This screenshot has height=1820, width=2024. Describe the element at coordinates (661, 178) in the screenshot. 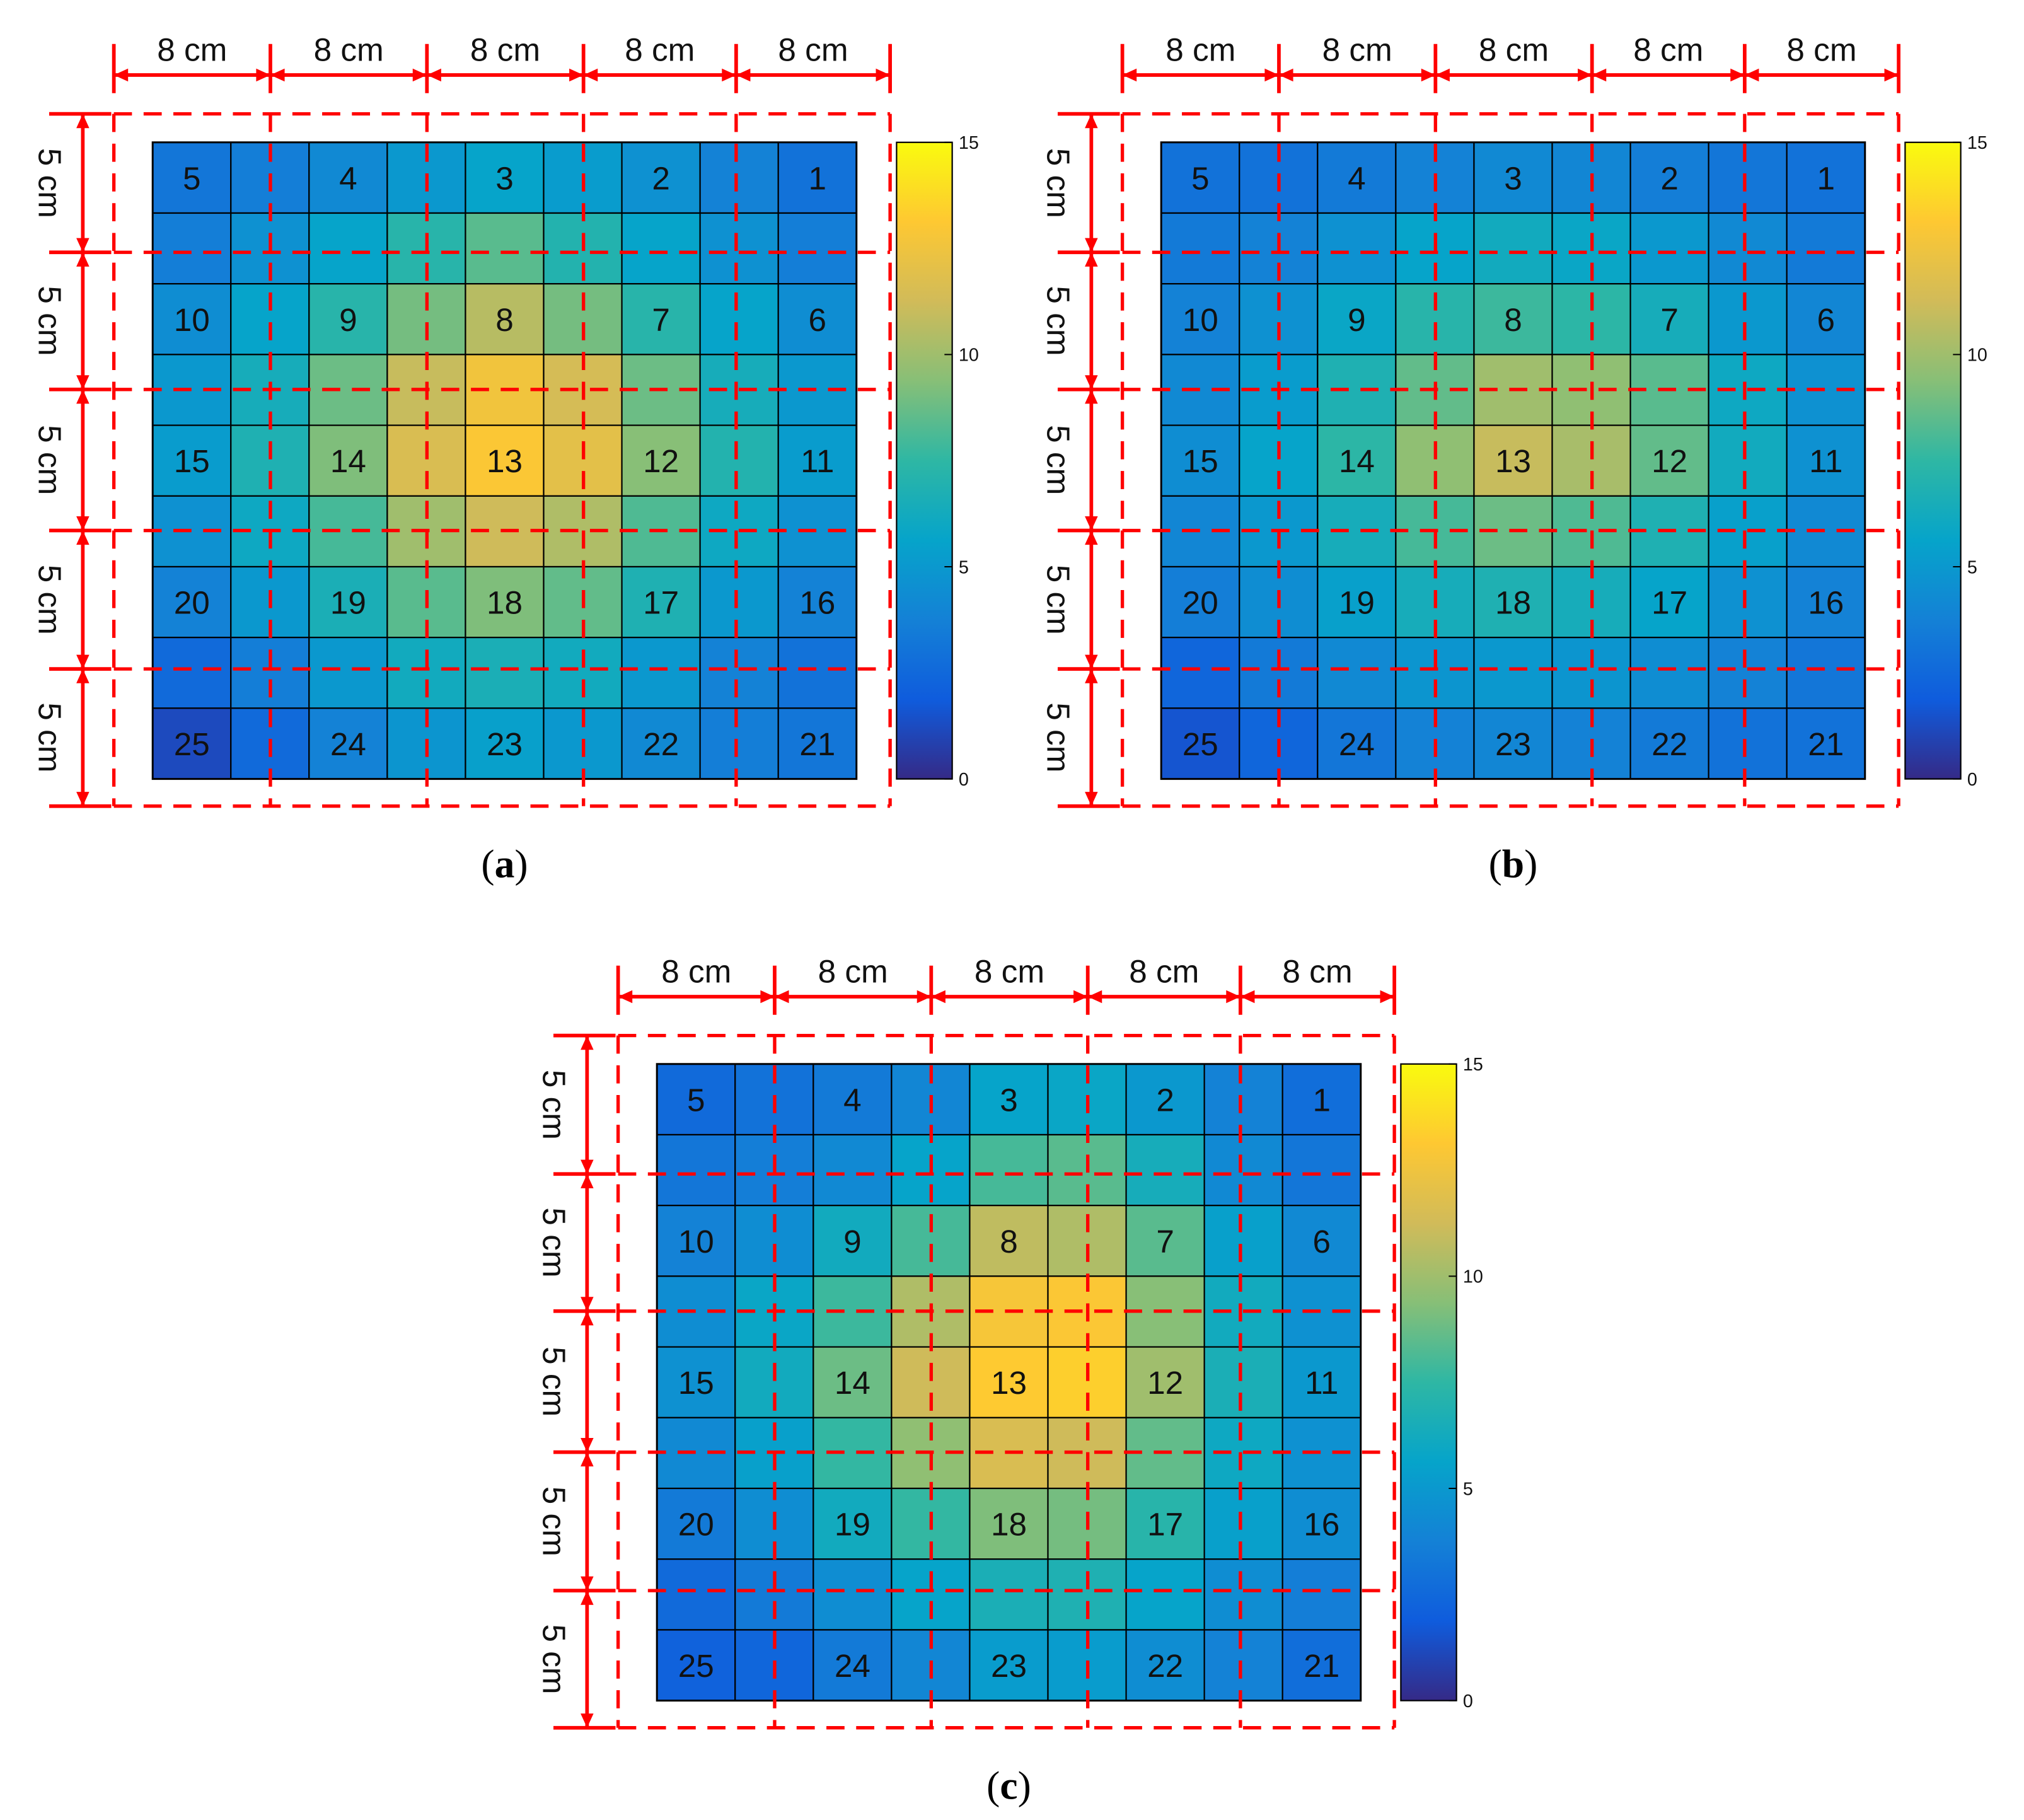

I see `cell-label: 2` at that location.